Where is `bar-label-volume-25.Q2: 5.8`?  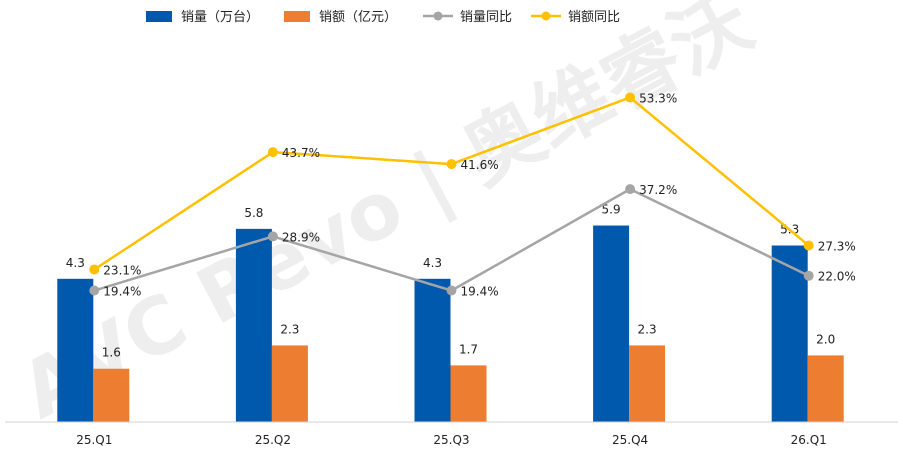
bar-label-volume-25.Q2: 5.8 is located at coordinates (253, 213).